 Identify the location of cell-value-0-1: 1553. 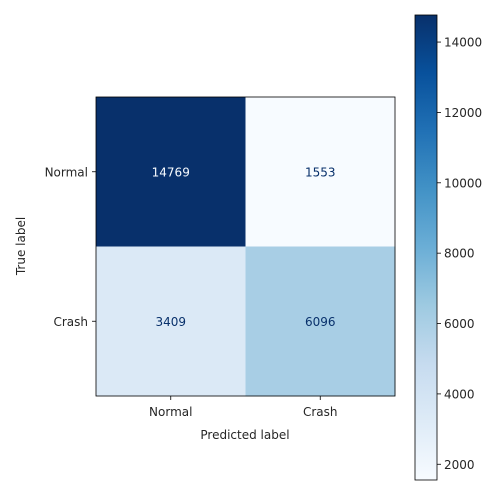
(320, 172).